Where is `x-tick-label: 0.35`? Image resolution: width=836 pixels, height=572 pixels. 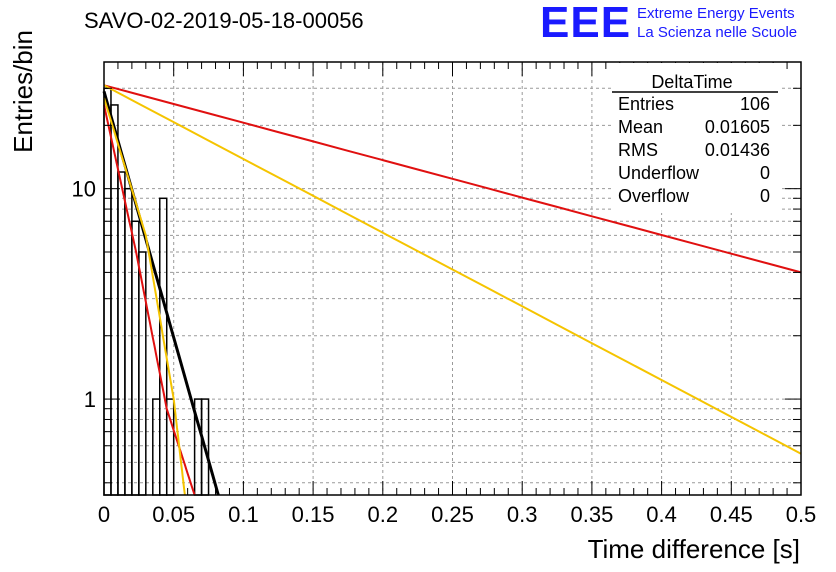 x-tick-label: 0.35 is located at coordinates (591, 514).